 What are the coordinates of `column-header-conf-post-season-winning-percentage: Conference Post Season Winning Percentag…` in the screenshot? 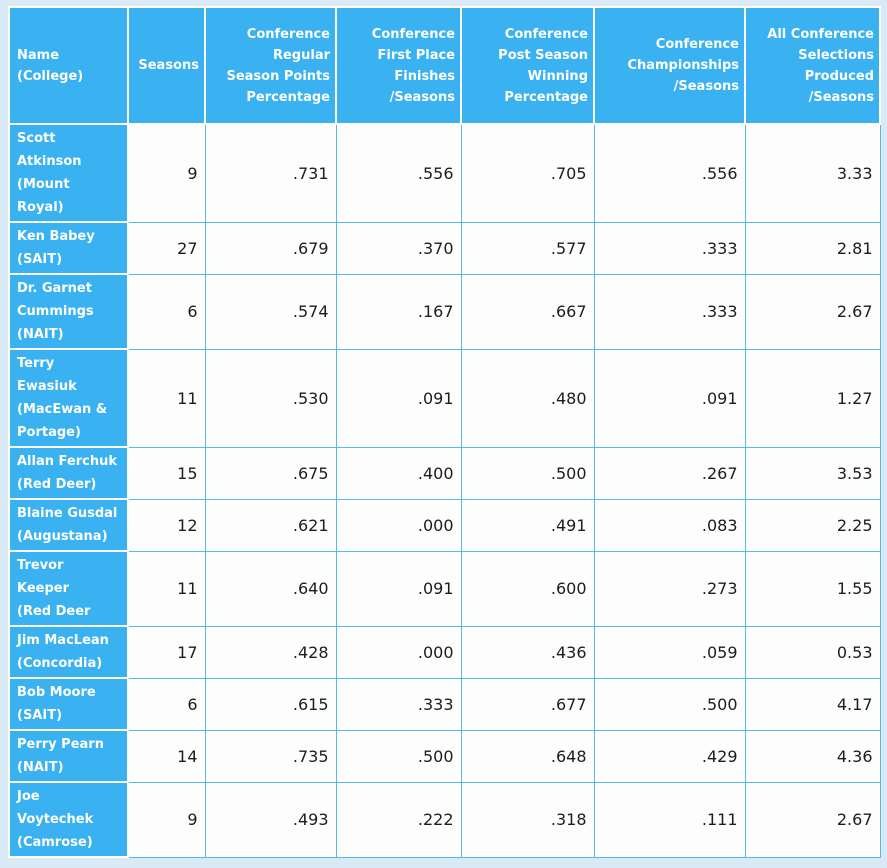 It's located at (527, 65).